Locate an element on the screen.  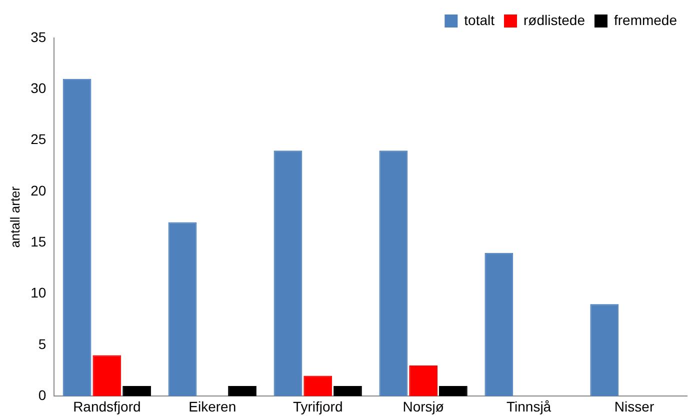
y-tick-label: 30 is located at coordinates (38, 88).